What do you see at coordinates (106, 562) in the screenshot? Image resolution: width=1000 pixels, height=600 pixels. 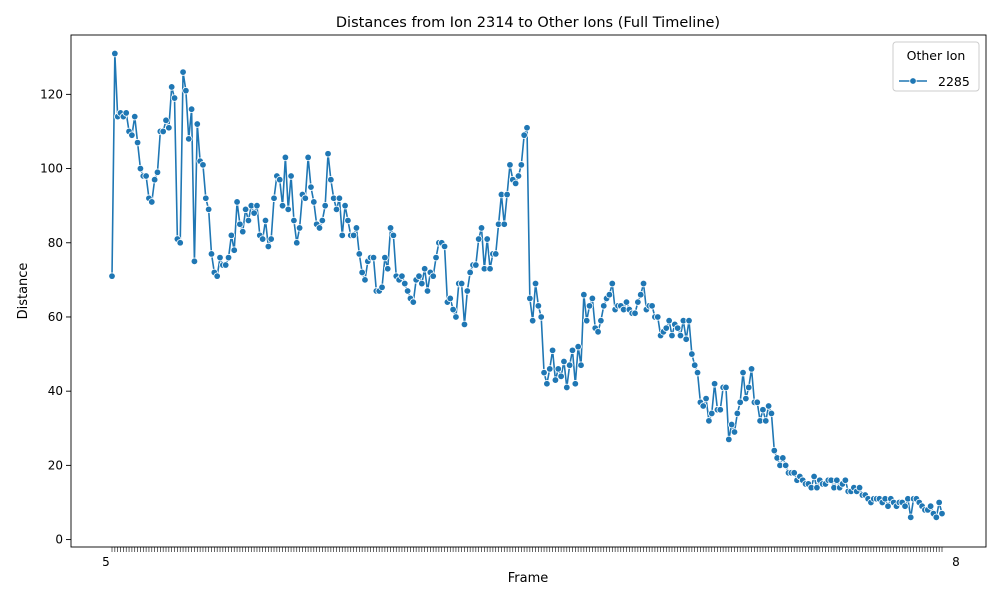 I see `x-tick-label-first: 5` at bounding box center [106, 562].